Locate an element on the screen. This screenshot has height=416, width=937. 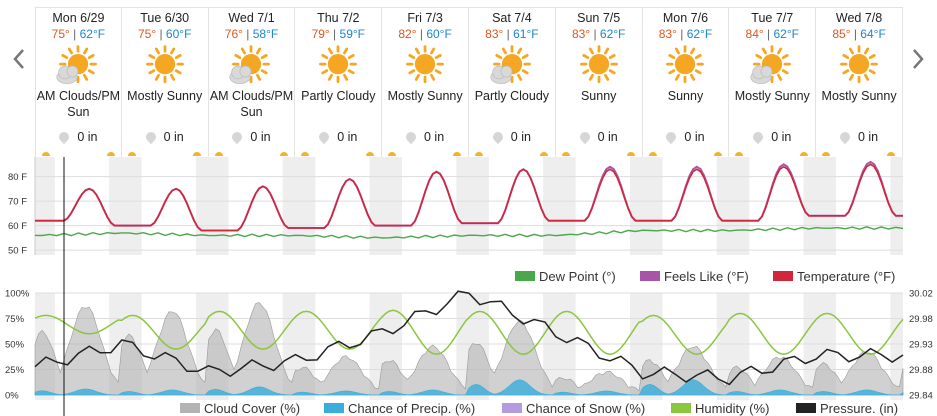
day-temps: 82° | 60°F is located at coordinates (425, 34).